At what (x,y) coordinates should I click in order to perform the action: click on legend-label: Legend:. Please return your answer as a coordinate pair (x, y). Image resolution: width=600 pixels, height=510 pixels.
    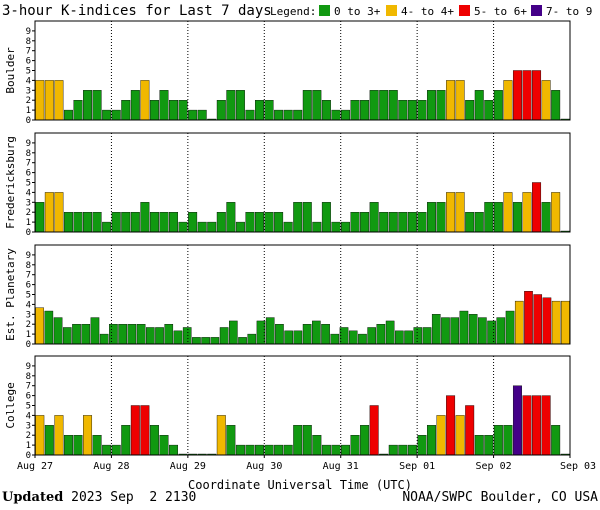
    Looking at the image, I should click on (293, 11).